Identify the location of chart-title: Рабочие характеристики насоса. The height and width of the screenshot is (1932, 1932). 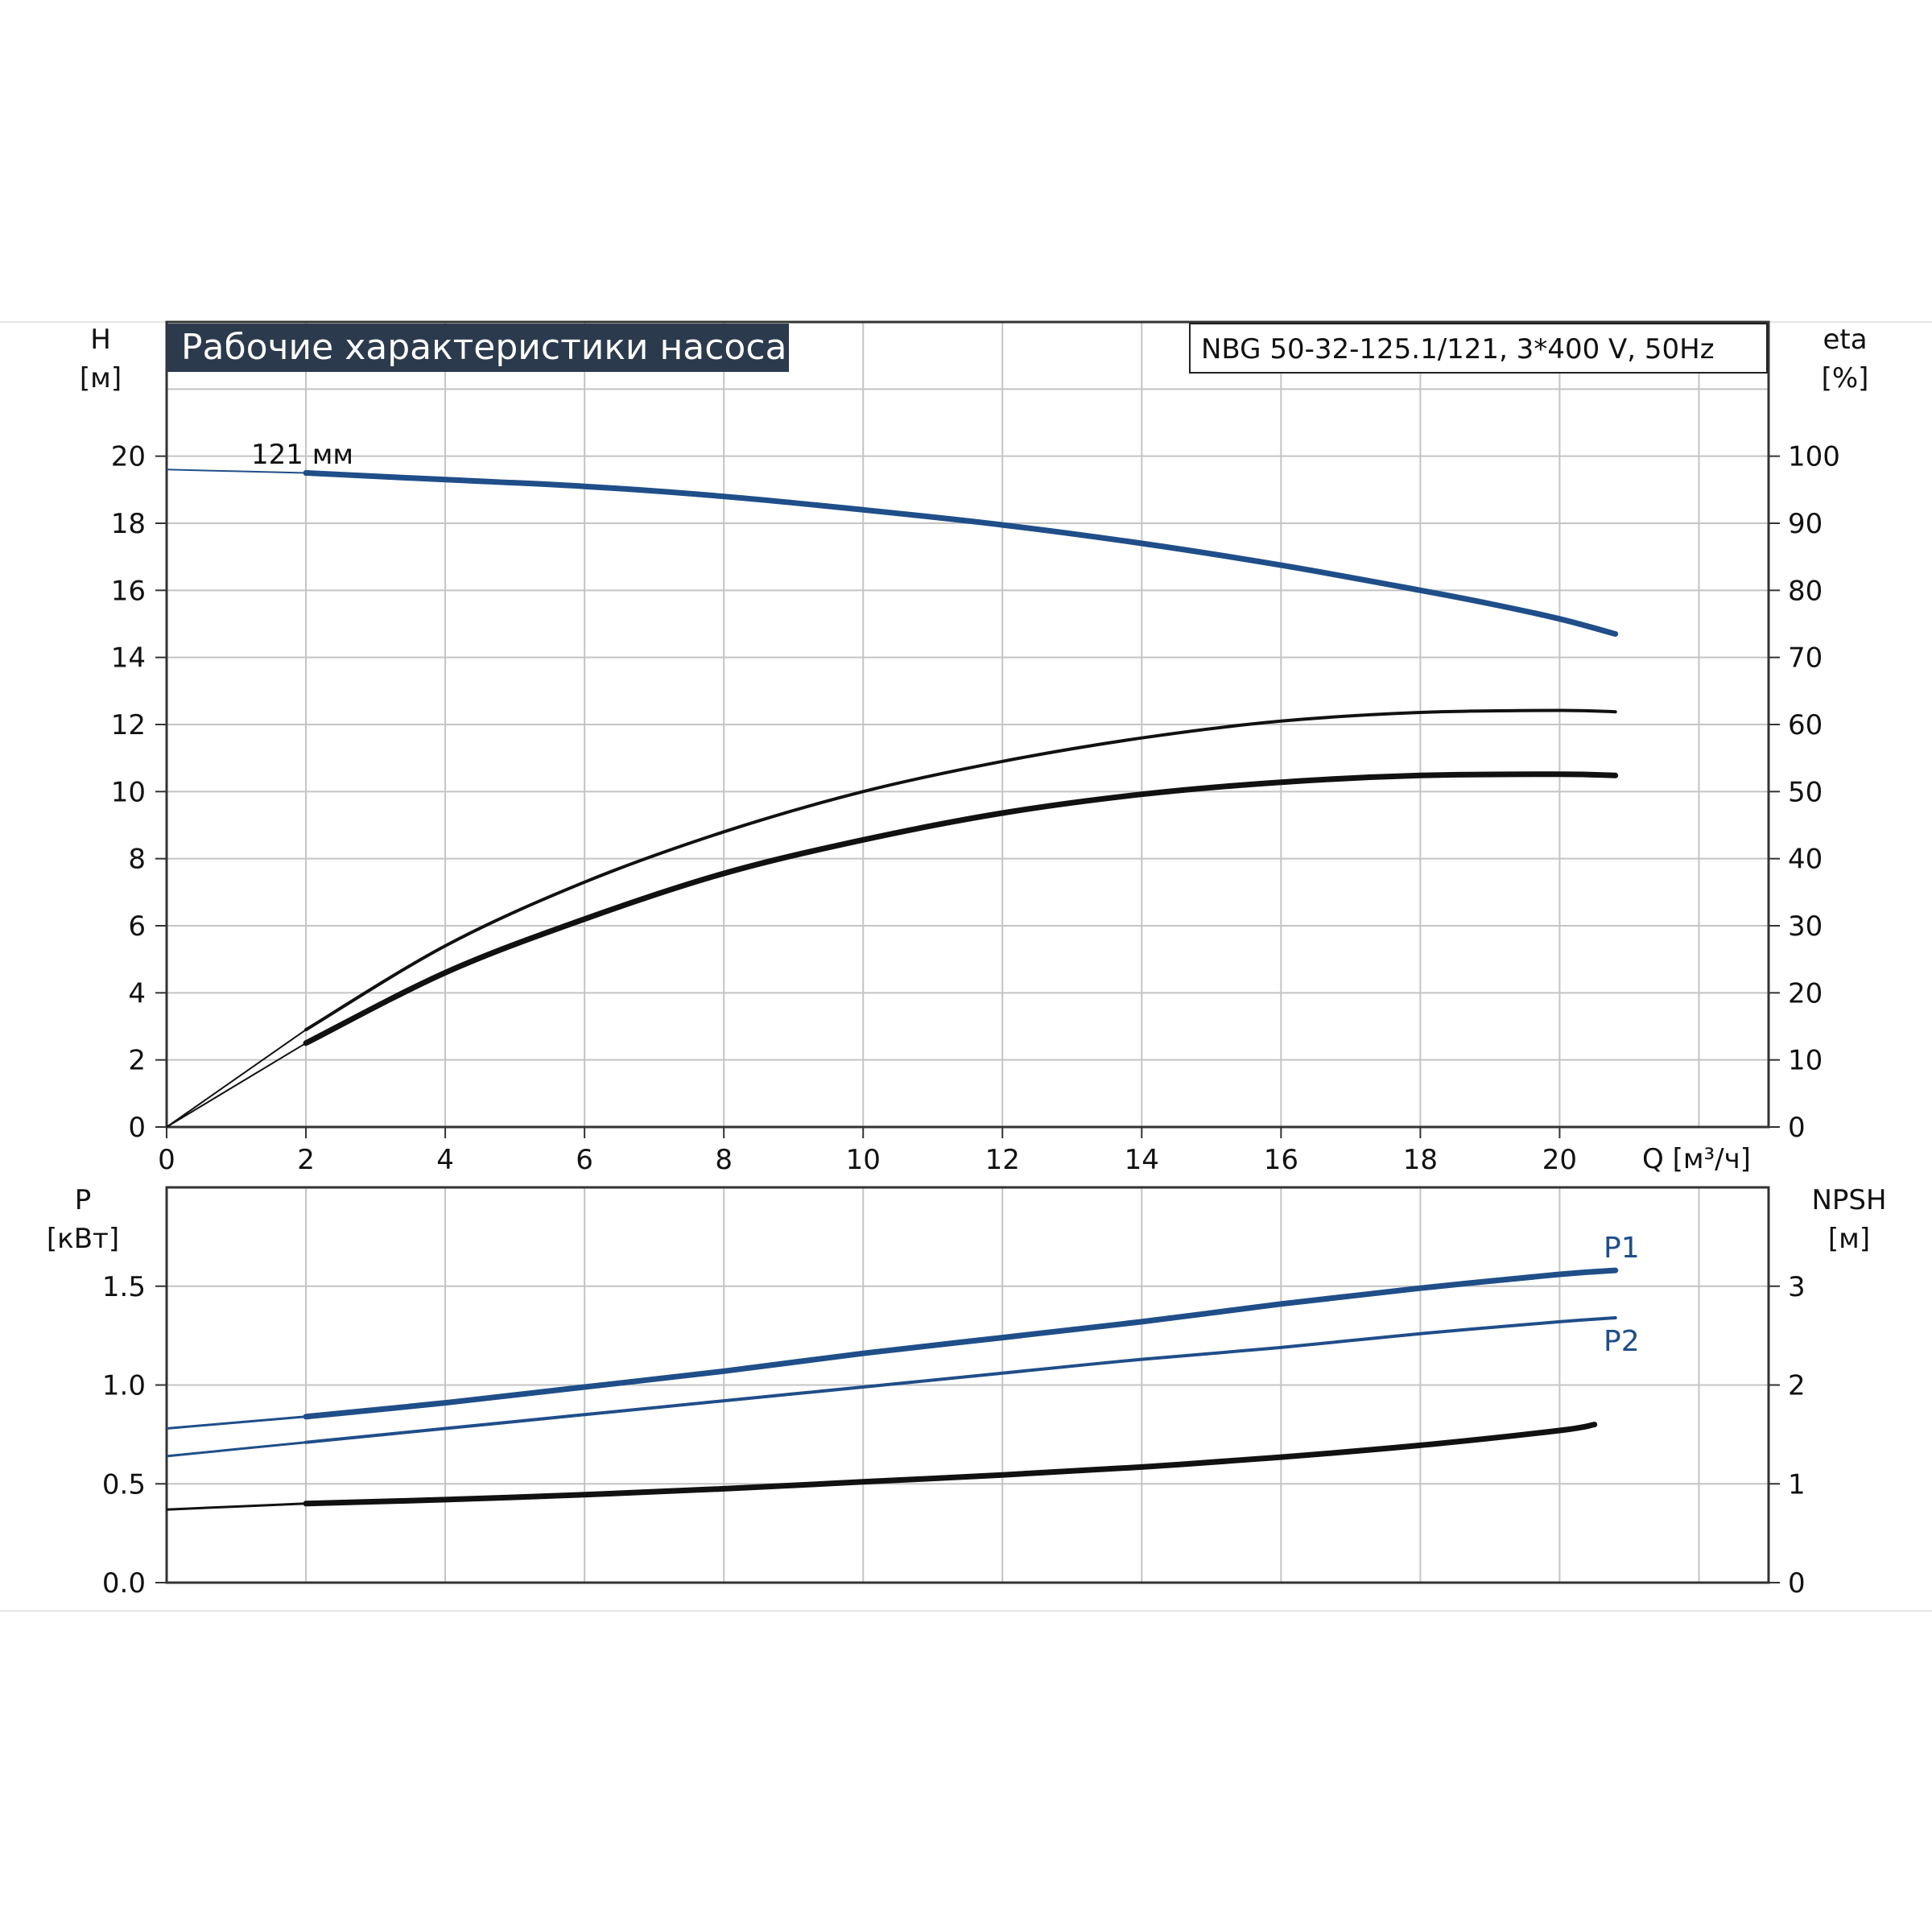
(483, 347).